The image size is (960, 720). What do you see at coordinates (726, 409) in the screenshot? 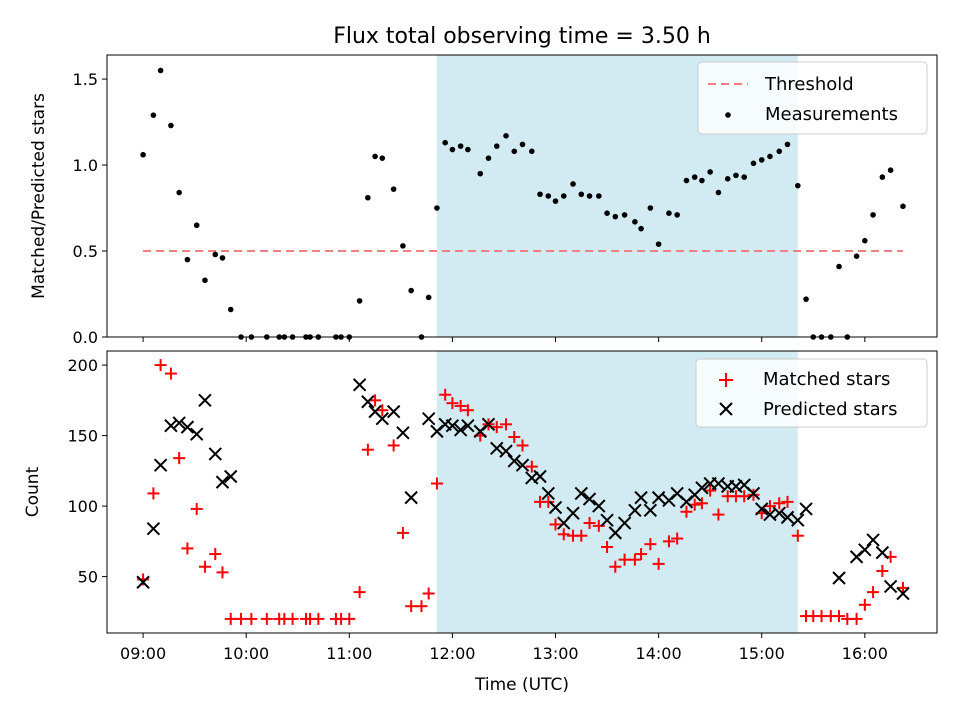
I see `predicted-legend-marker` at bounding box center [726, 409].